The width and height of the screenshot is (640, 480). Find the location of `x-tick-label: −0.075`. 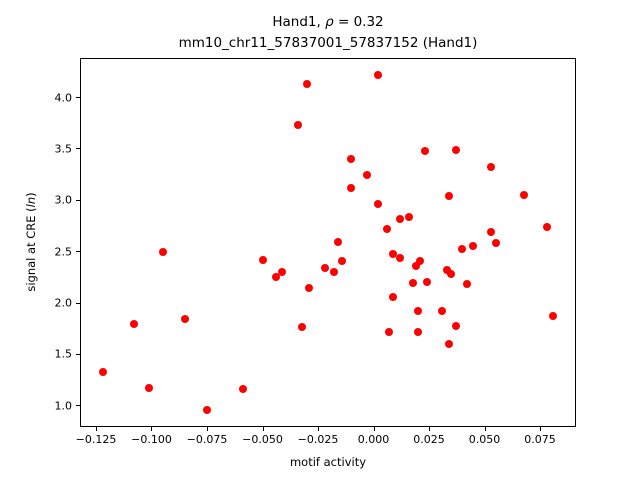

x-tick-label: −0.075 is located at coordinates (207, 439).